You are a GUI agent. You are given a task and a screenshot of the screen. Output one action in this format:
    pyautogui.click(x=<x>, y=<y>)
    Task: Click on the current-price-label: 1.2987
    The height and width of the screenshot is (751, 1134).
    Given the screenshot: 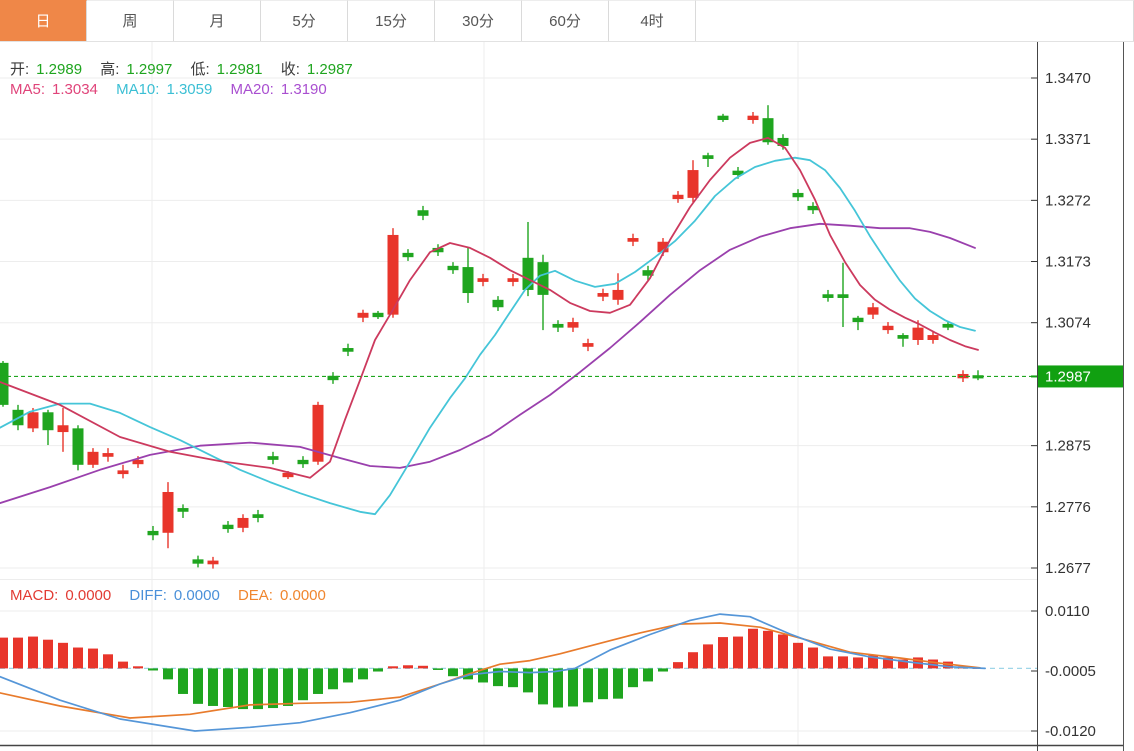 What is the action you would take?
    pyautogui.click(x=1077, y=376)
    